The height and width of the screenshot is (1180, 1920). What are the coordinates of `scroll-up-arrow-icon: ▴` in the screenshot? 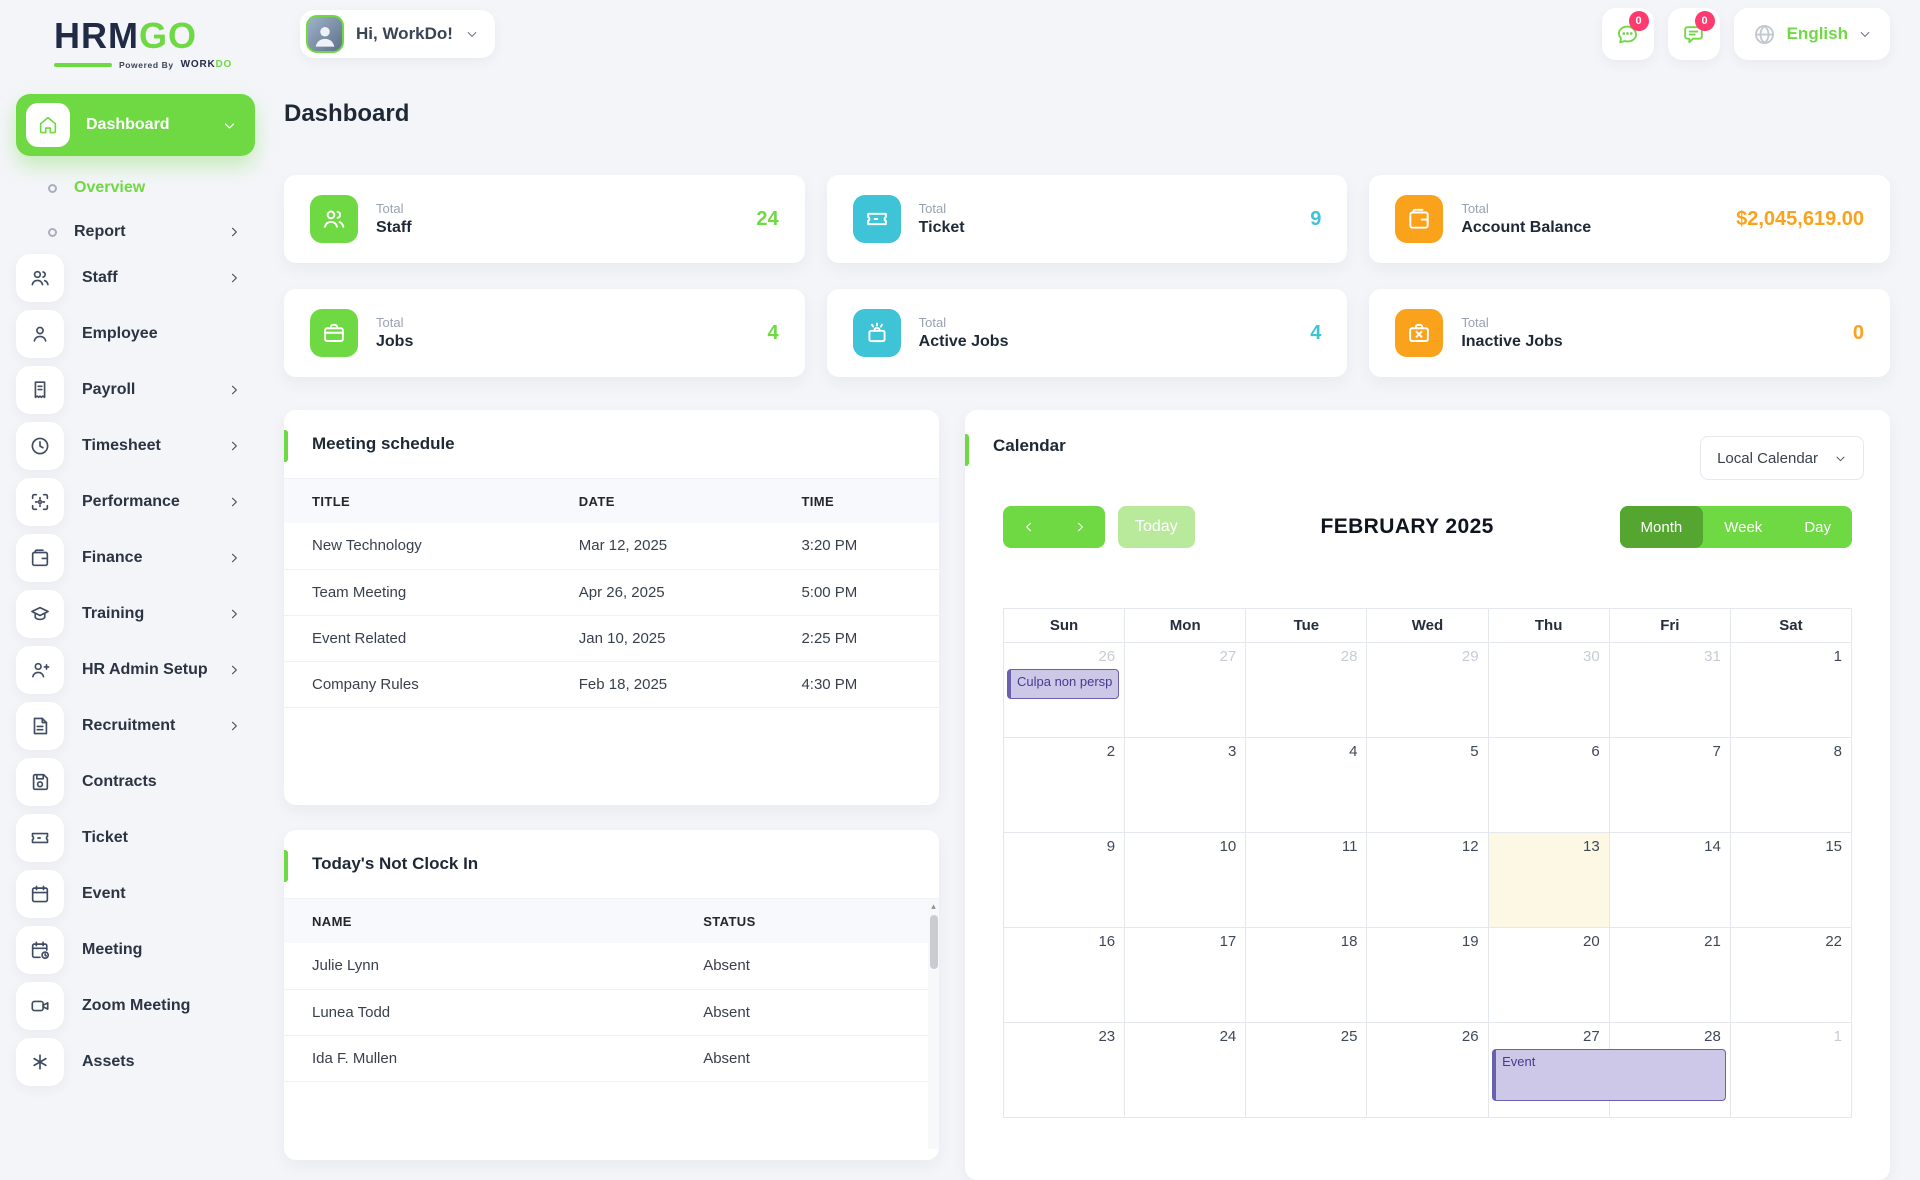 It's located at (933, 906).